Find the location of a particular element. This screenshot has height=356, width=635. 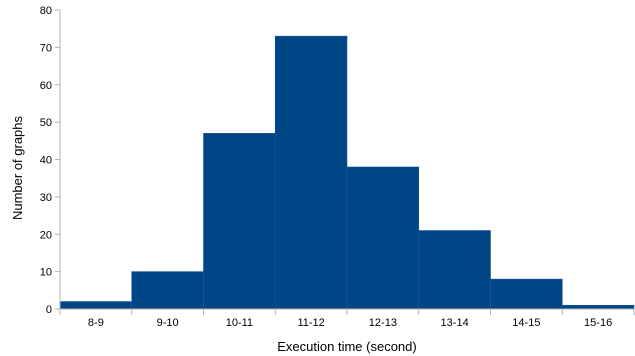

x-axis-title: Execution time (second) is located at coordinates (346, 346).